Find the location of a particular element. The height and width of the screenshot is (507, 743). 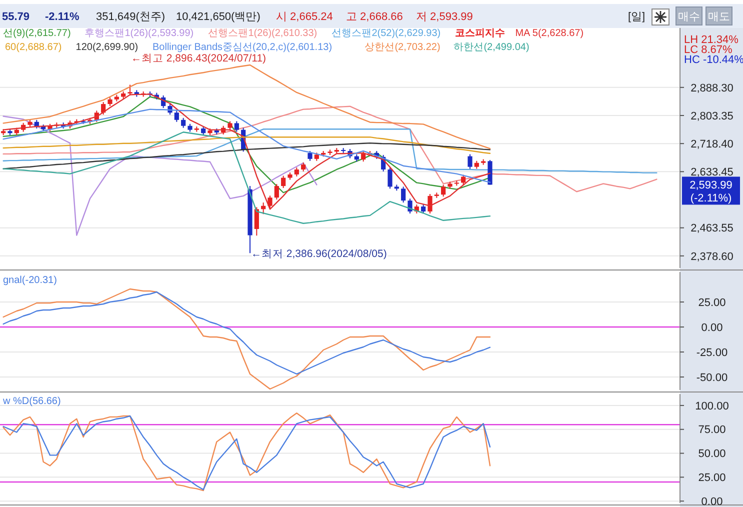

text: gnal(-20.31) is located at coordinates (30, 280).